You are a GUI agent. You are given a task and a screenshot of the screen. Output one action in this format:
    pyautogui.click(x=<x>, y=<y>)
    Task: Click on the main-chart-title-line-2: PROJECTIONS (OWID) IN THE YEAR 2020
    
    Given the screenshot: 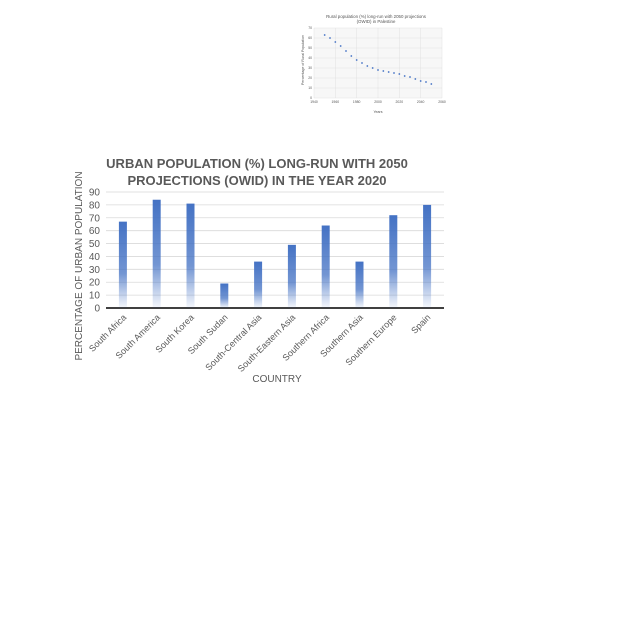 What is the action you would take?
    pyautogui.click(x=256, y=180)
    